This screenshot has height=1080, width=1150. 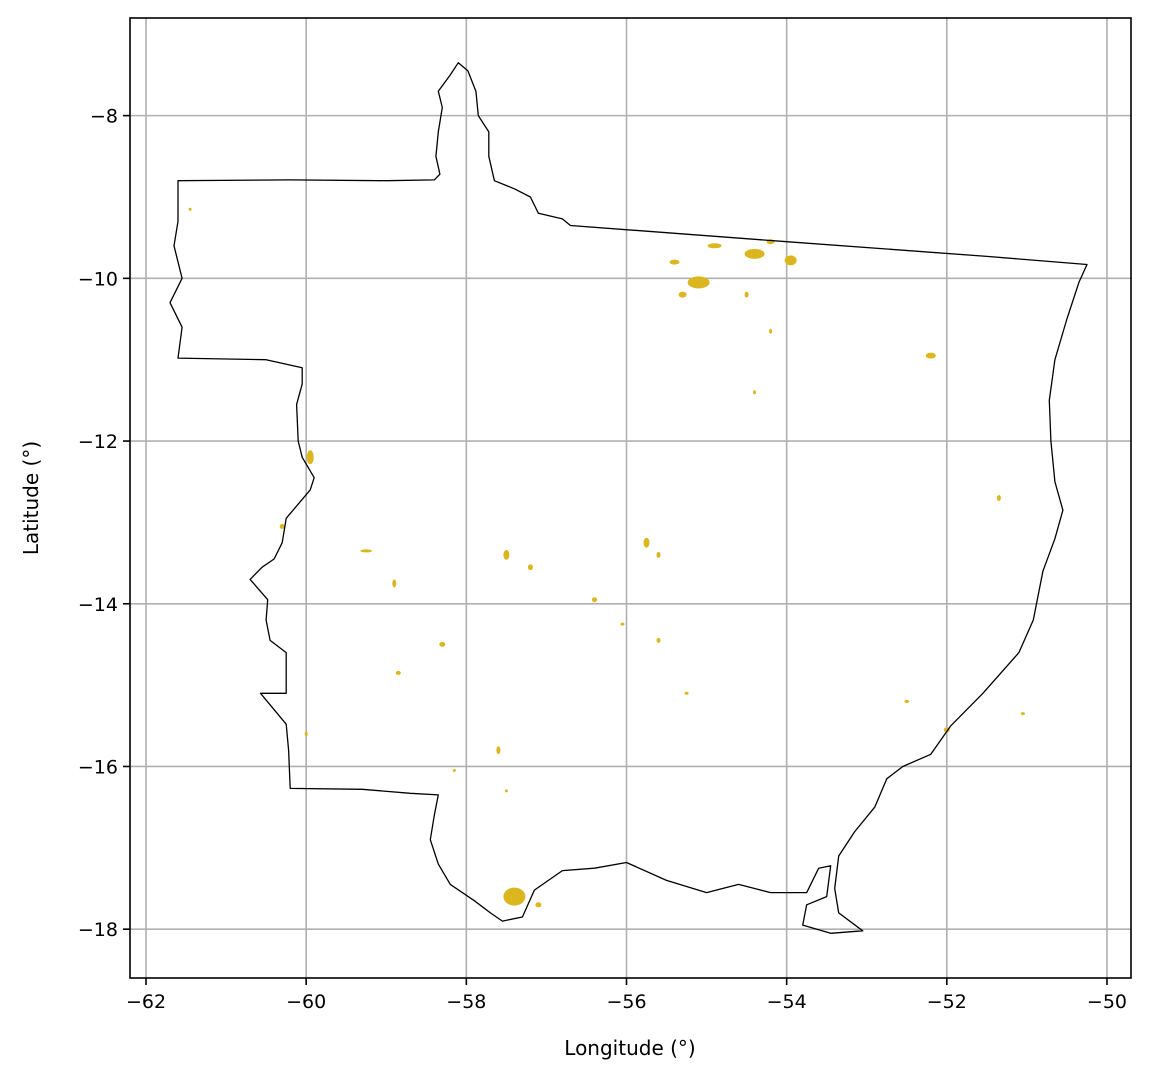 What do you see at coordinates (947, 1002) in the screenshot?
I see `x-tick-label: −52` at bounding box center [947, 1002].